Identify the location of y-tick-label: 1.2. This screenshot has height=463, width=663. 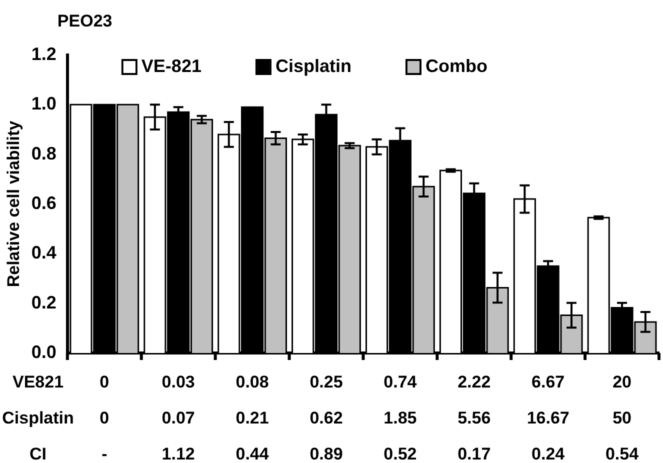
(43, 54).